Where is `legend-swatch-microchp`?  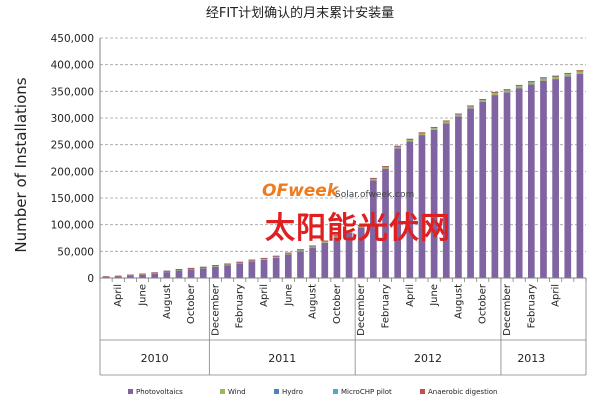 legend-swatch-microchp is located at coordinates (335, 391).